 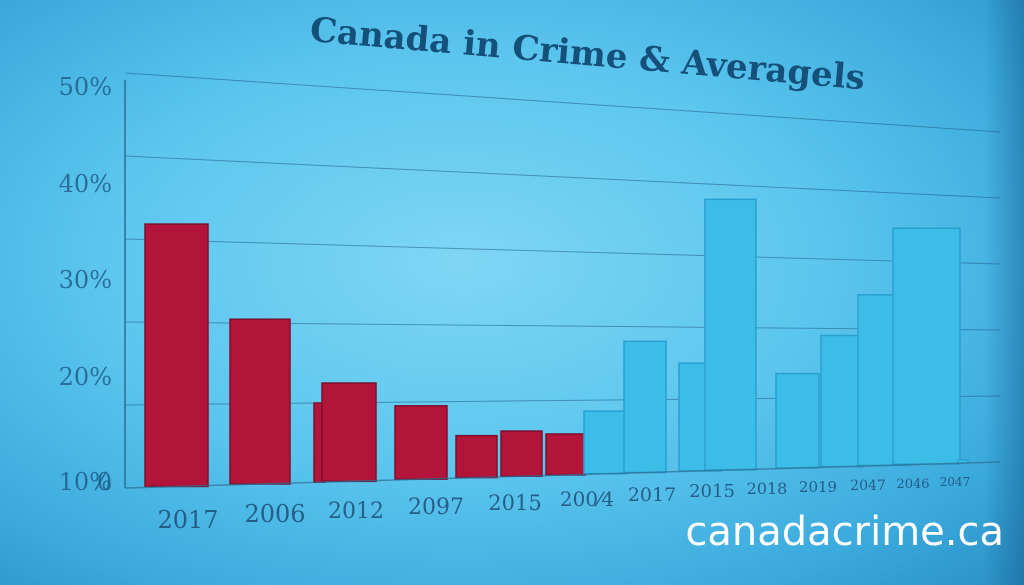 I want to click on x-tick-label: 2006, so click(x=274, y=514).